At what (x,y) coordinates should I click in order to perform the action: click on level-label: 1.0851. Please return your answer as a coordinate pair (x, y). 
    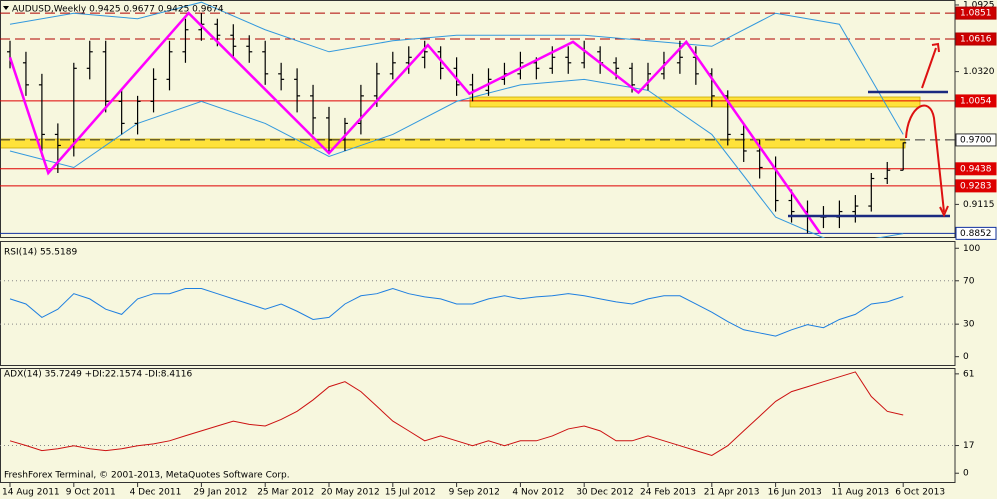
    Looking at the image, I should click on (976, 14).